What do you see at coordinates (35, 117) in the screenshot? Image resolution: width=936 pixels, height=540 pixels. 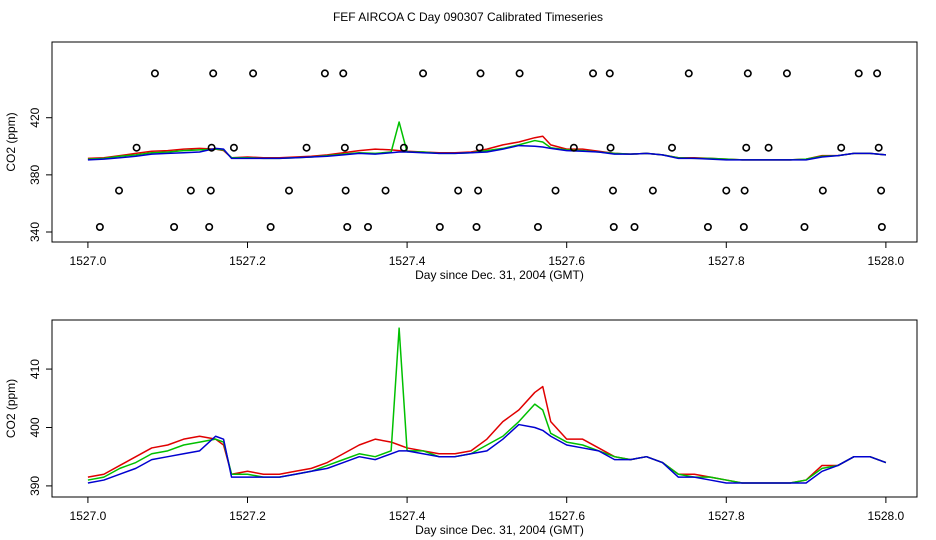 I see `y-tick-label: 420` at bounding box center [35, 117].